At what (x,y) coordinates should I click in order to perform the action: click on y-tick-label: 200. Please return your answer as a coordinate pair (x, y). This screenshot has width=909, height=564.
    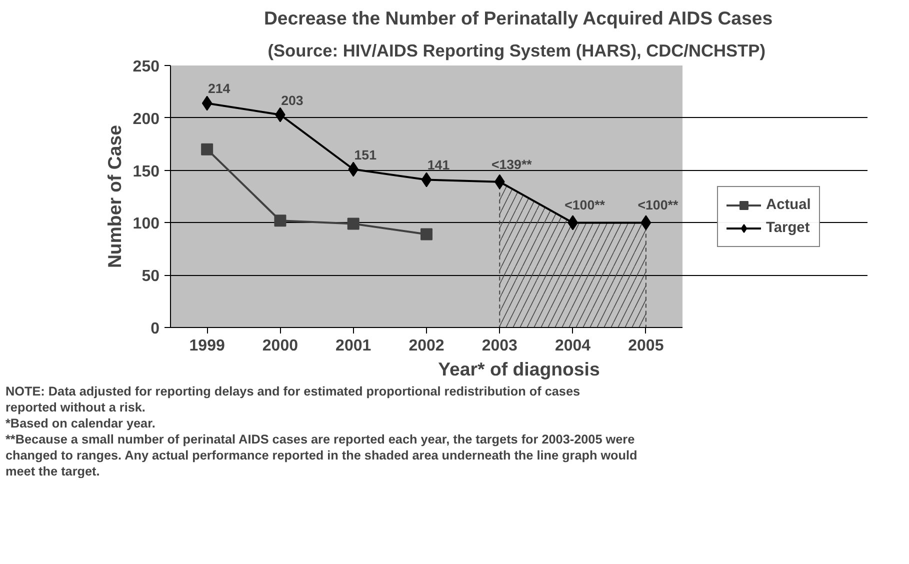
    Looking at the image, I should click on (146, 119).